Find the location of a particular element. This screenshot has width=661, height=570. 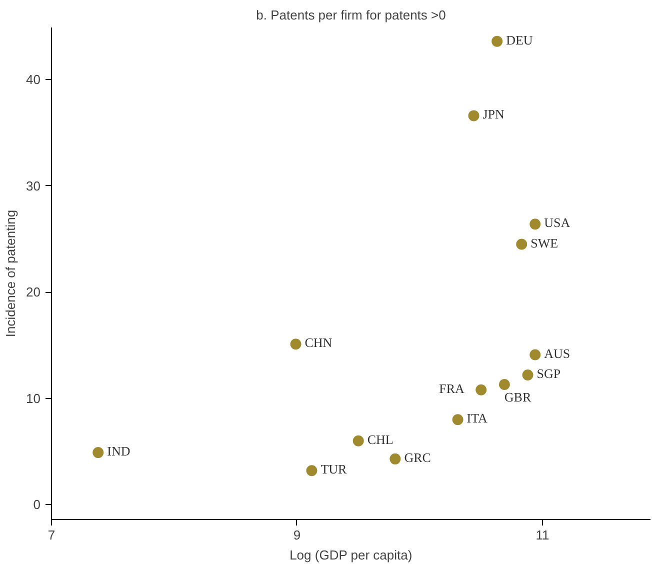

data-label: FRA is located at coordinates (452, 388).